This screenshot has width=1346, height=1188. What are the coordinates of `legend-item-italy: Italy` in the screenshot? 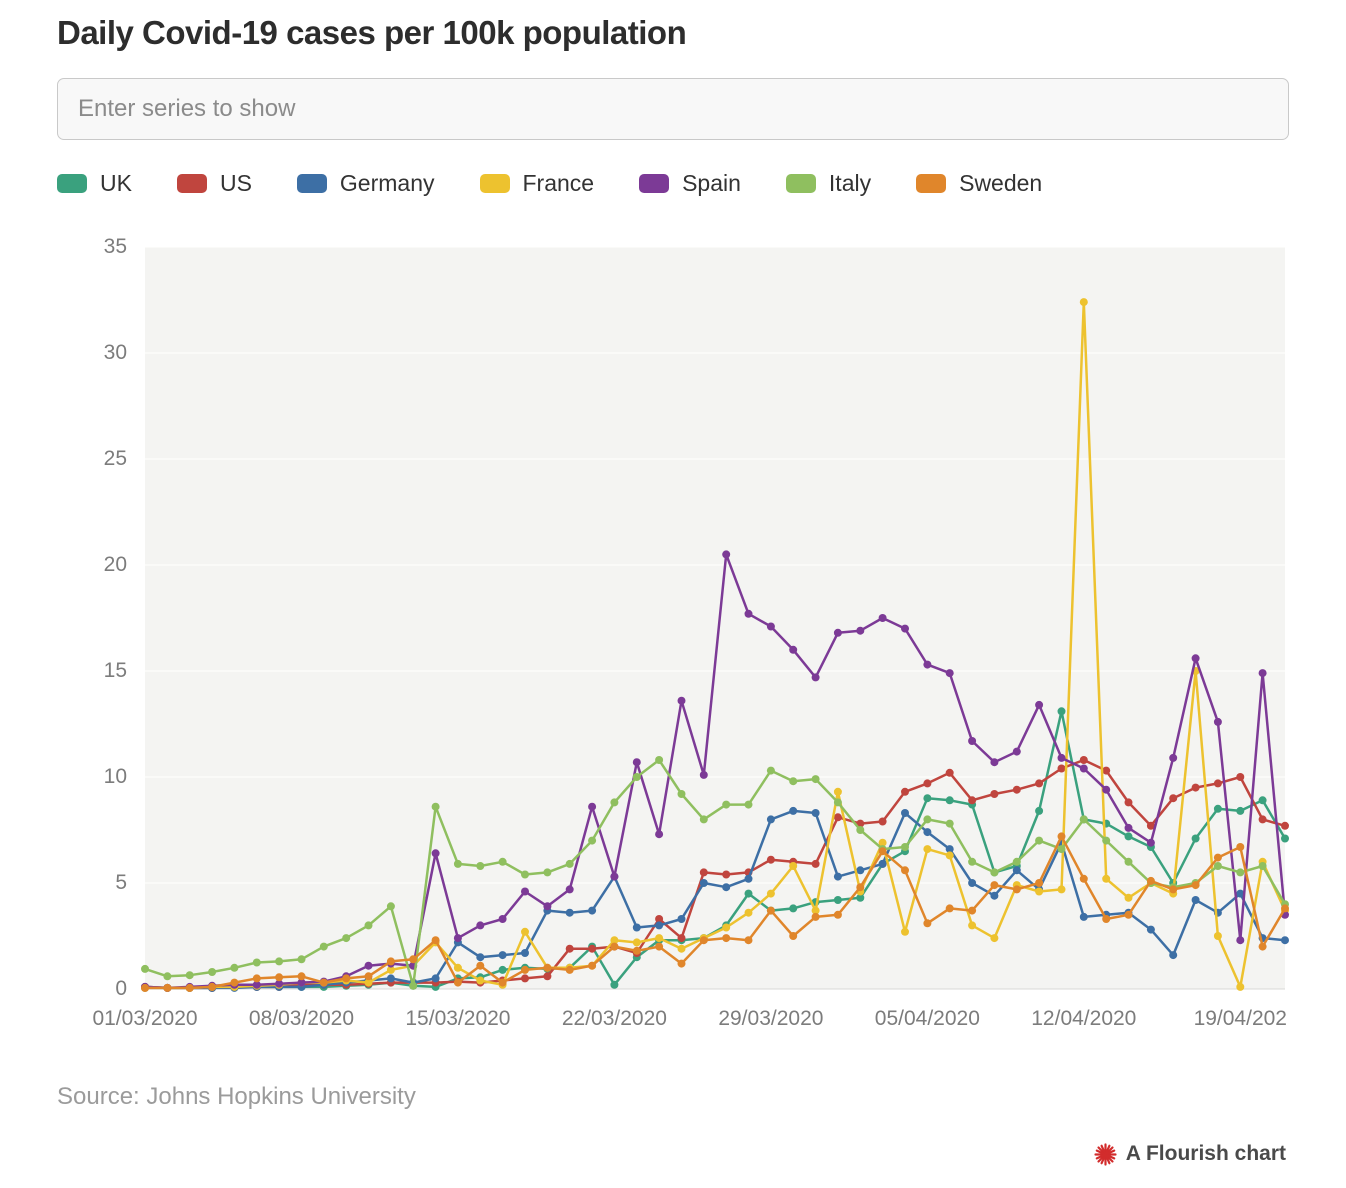 It's located at (828, 183).